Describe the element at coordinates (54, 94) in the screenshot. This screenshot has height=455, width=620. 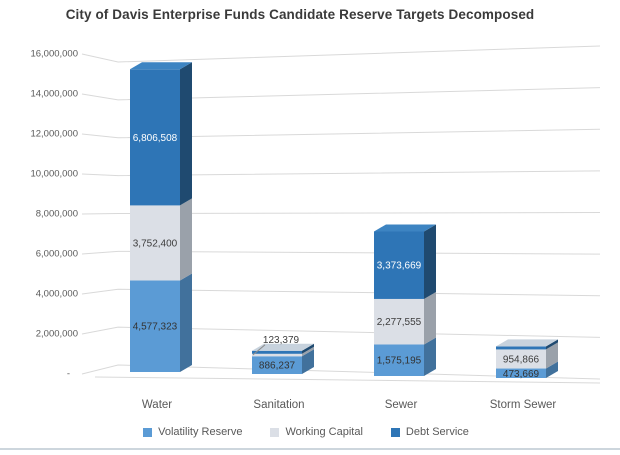
I see `y-axis-tick-label: 14,000,000` at that location.